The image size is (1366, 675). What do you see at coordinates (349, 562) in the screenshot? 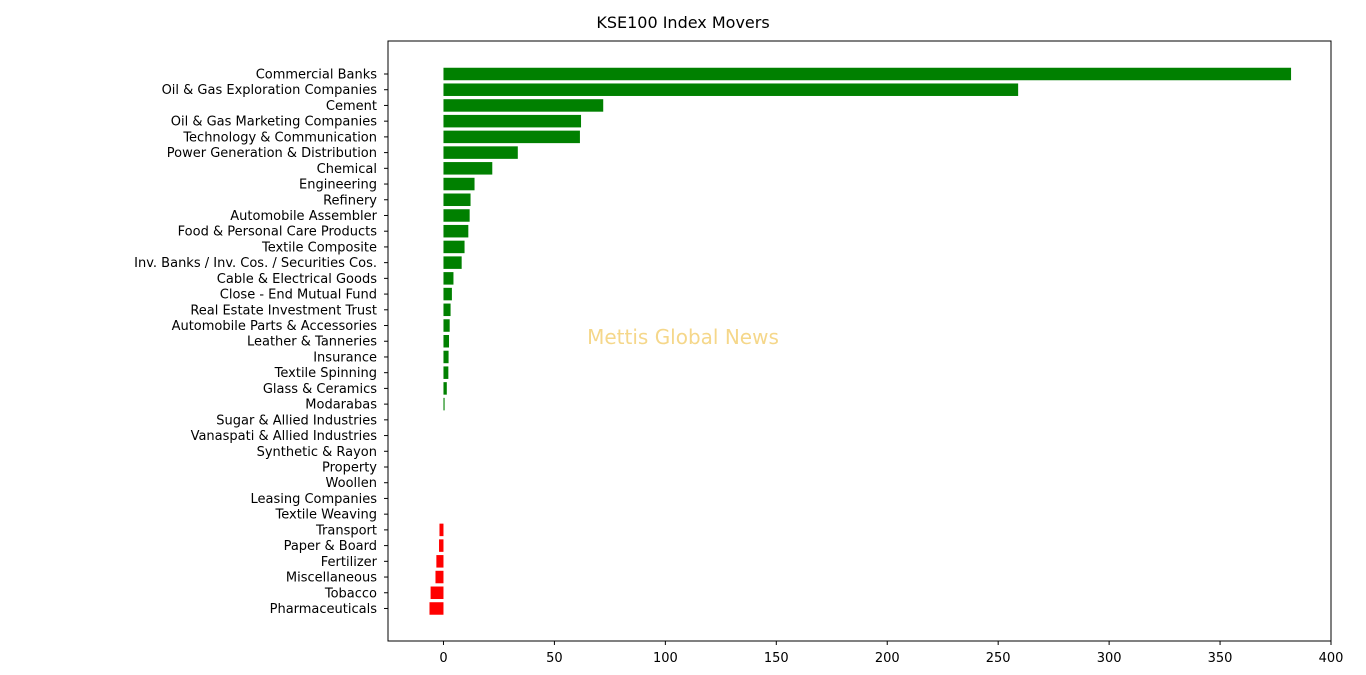
I see `category-label: Fertilizer` at bounding box center [349, 562].